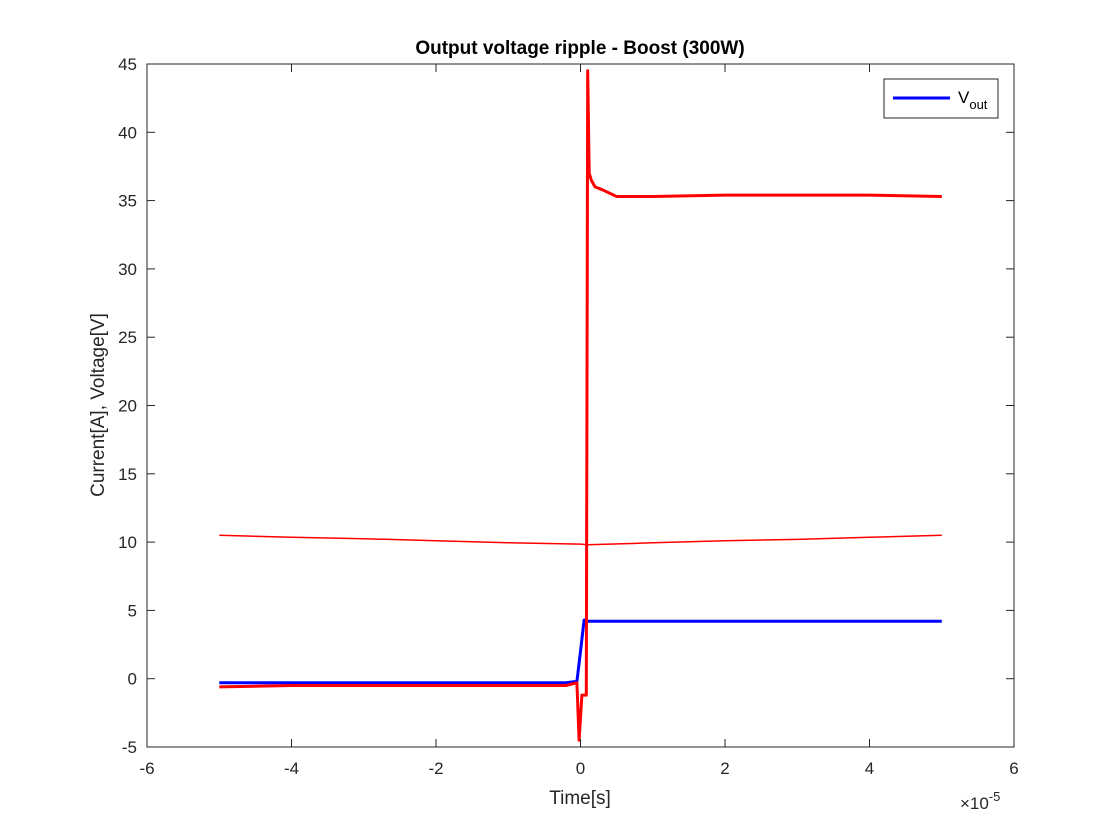 This screenshot has height=840, width=1120. I want to click on x-axis-label: Time[s], so click(580, 798).